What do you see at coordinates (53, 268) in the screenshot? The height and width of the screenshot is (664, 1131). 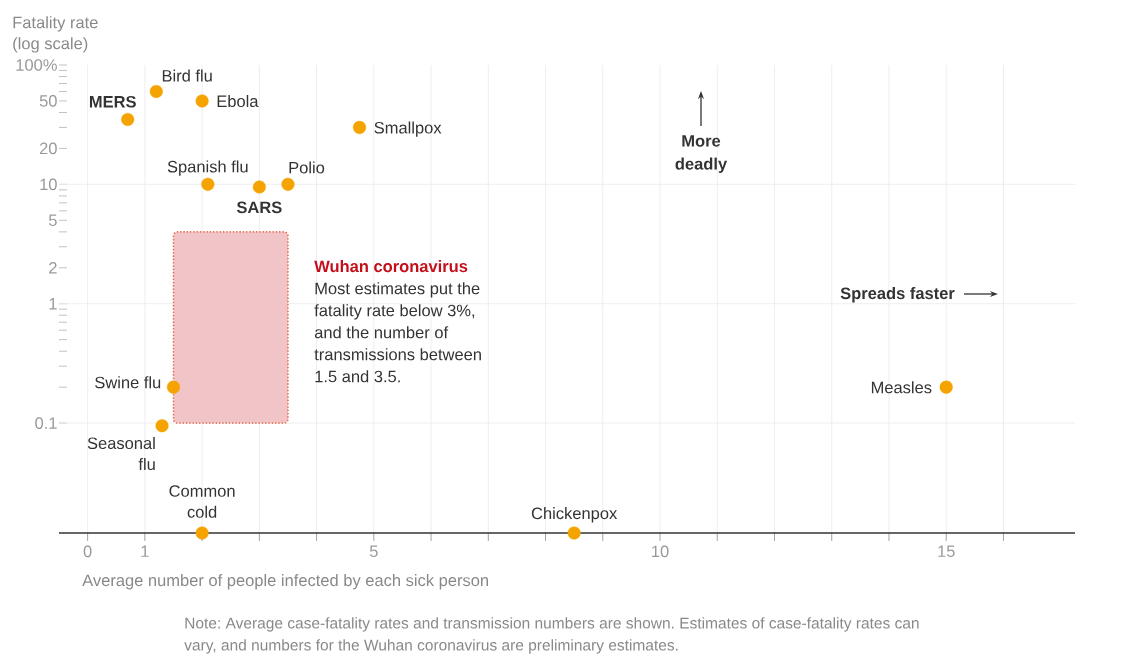 I see `y-tick-label: 2` at bounding box center [53, 268].